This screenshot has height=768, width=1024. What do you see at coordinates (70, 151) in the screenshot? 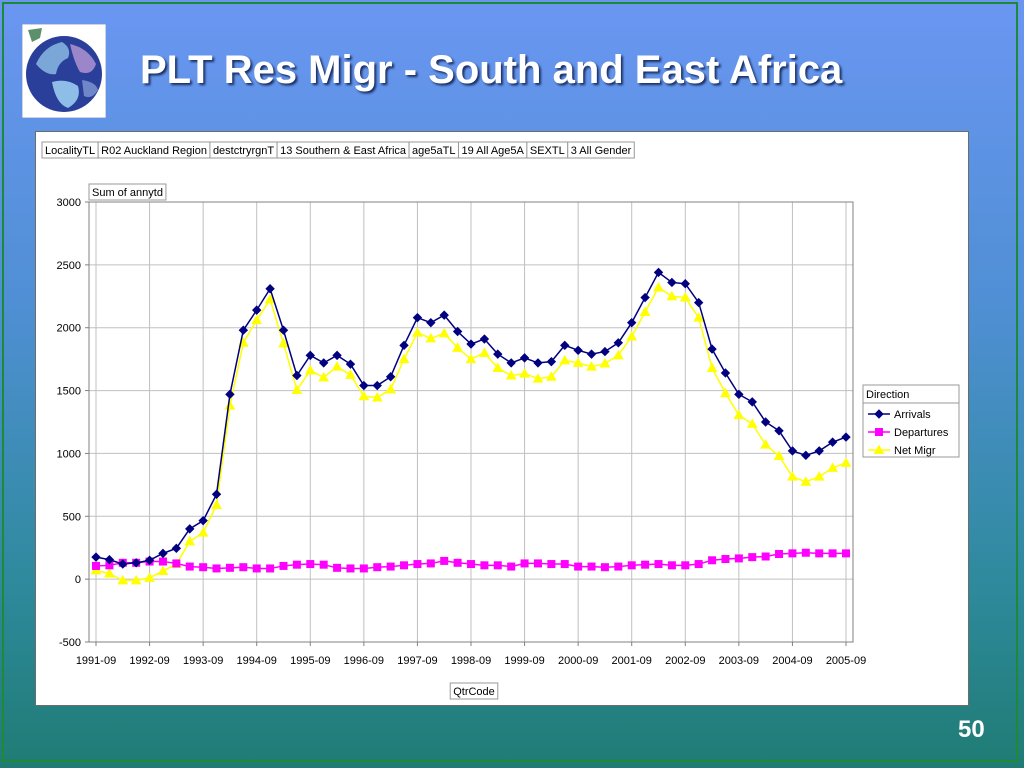
I see `filter-field-0: LocalityTL` at bounding box center [70, 151].